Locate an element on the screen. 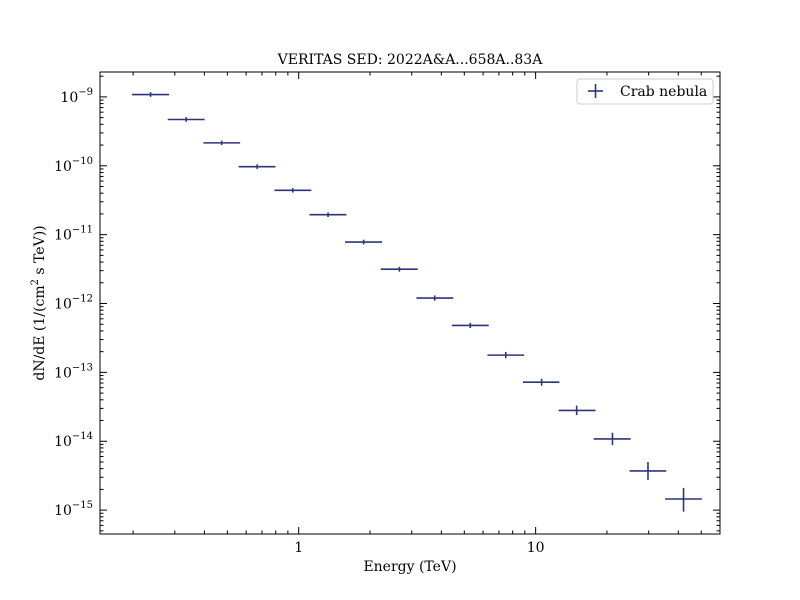  y-tick-label-exponent: −15 is located at coordinates (82, 505).